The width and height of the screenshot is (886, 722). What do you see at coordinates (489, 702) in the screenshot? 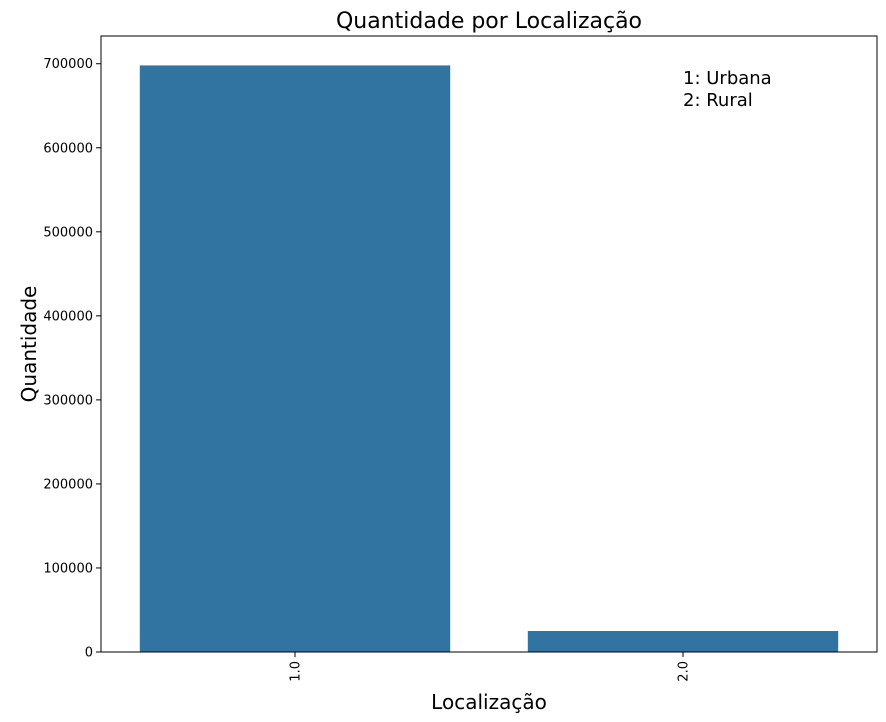
I see `x-axis-label: Localização` at bounding box center [489, 702].